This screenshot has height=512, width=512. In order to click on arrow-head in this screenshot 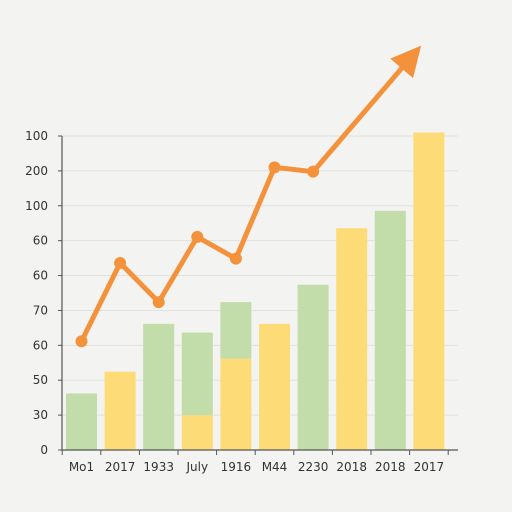, I will do `click(406, 62)`.